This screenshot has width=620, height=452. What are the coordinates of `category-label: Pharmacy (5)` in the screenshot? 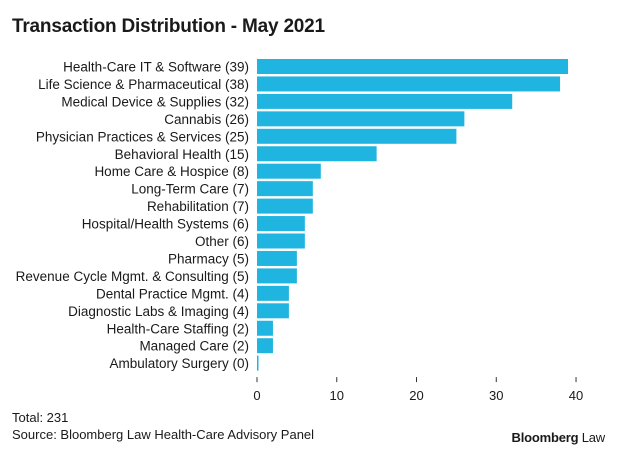 It's located at (208, 258).